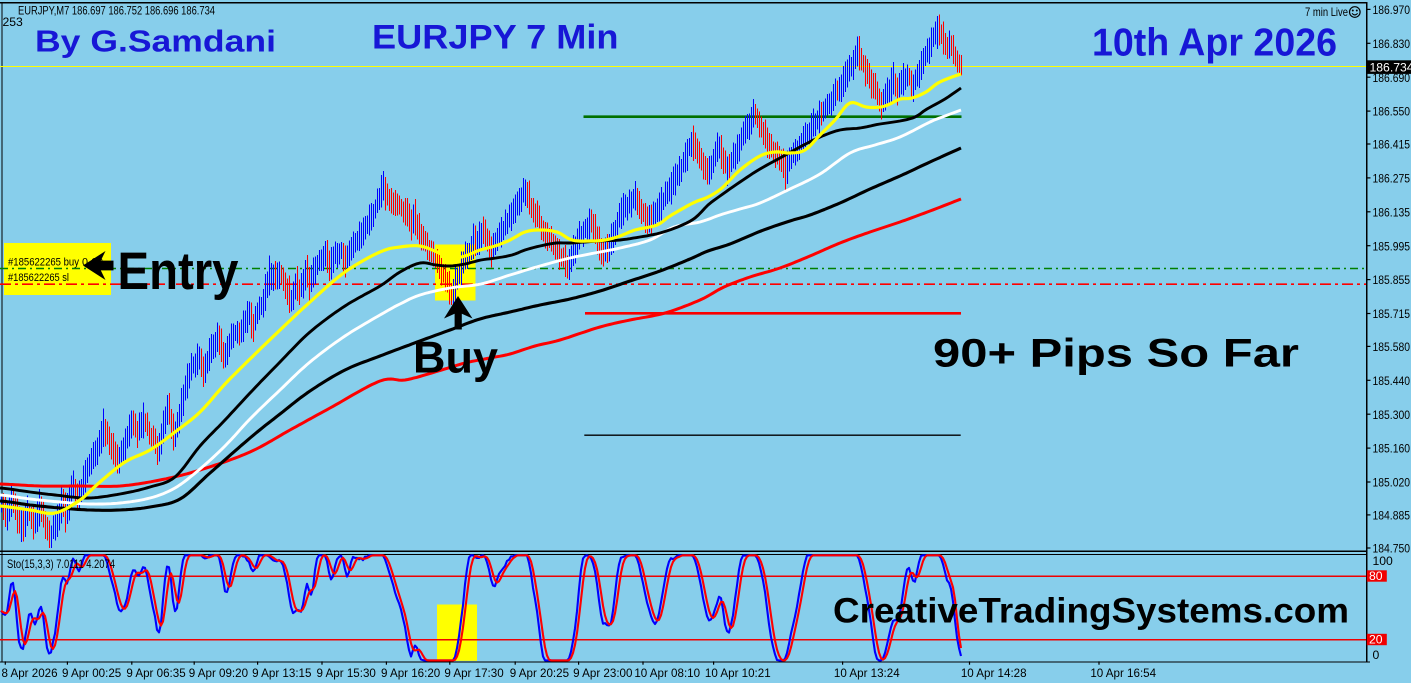  I want to click on svg-text: Entry, so click(178, 271).